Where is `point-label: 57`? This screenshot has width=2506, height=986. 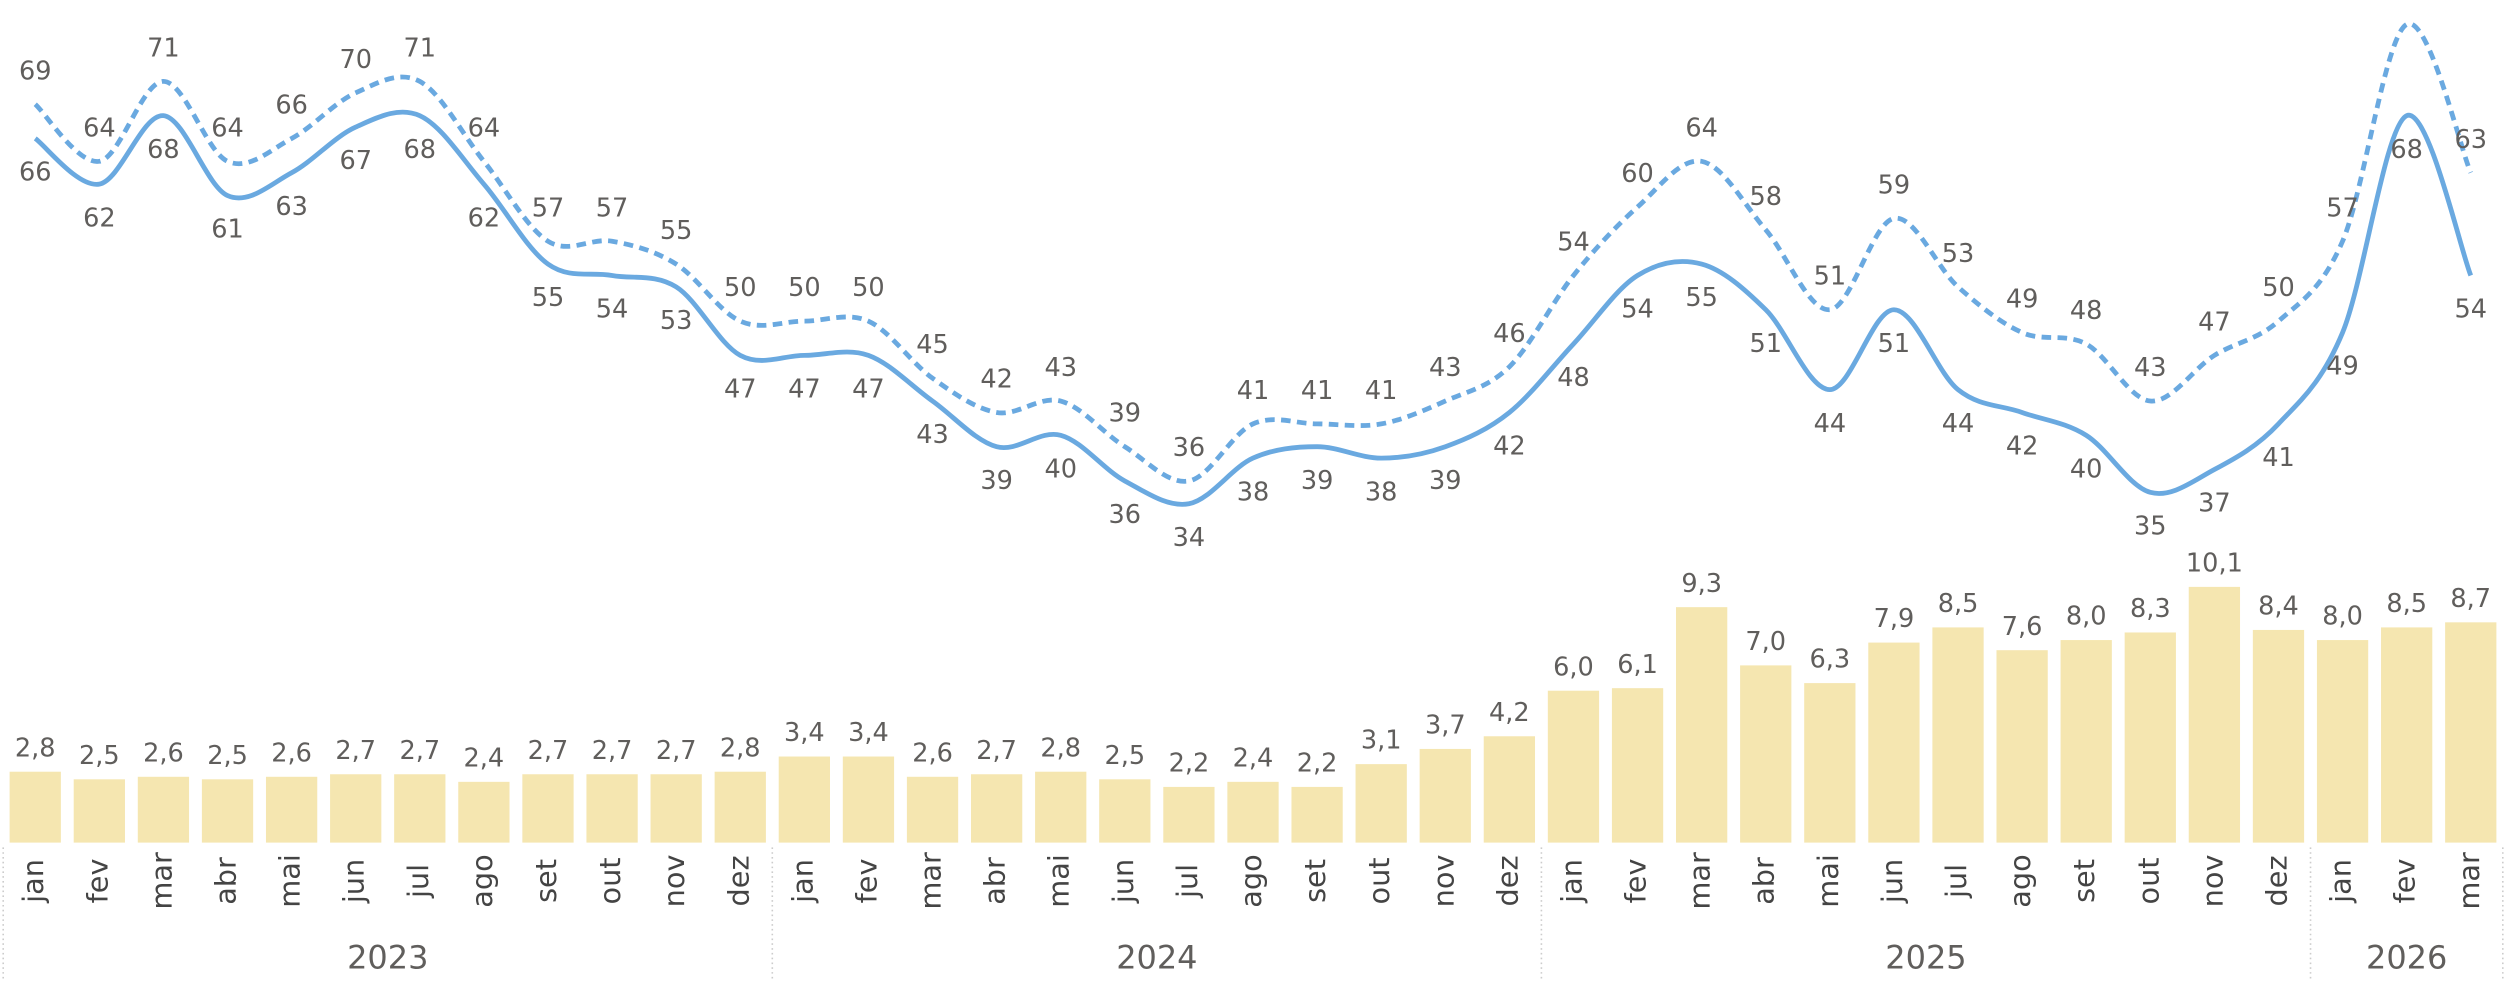
point-label: 57 is located at coordinates (612, 208).